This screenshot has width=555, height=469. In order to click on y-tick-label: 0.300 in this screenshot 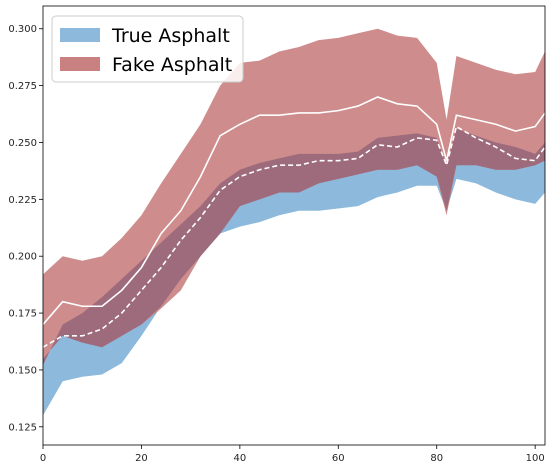, I will do `click(22, 29)`.